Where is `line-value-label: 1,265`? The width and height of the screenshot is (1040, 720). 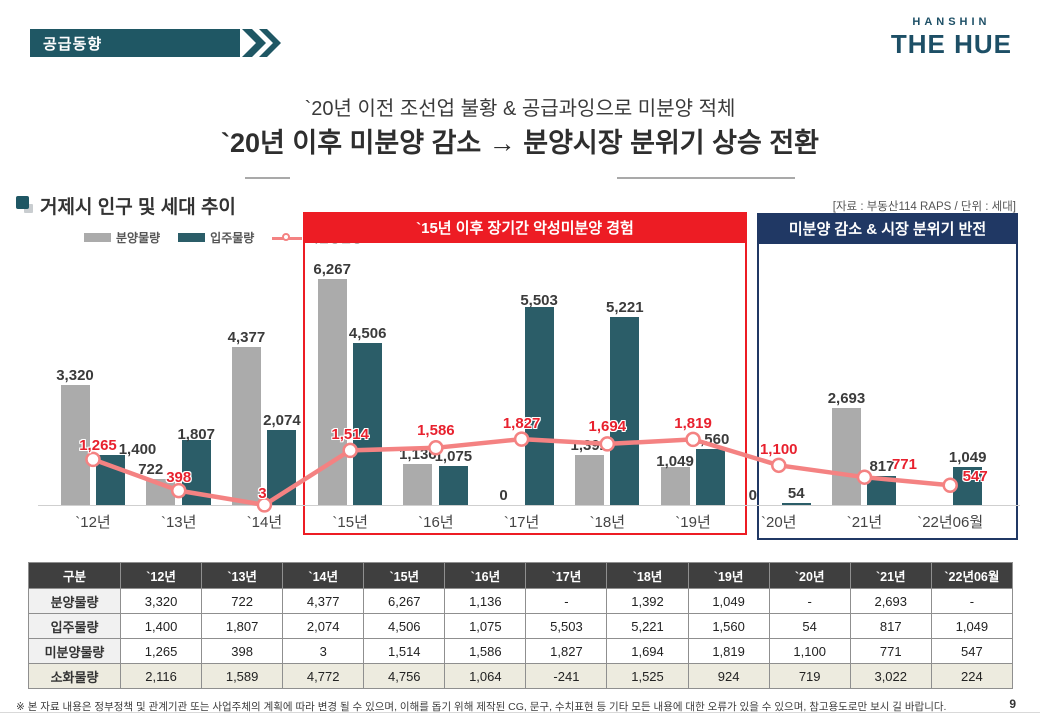 line-value-label: 1,265 is located at coordinates (98, 446).